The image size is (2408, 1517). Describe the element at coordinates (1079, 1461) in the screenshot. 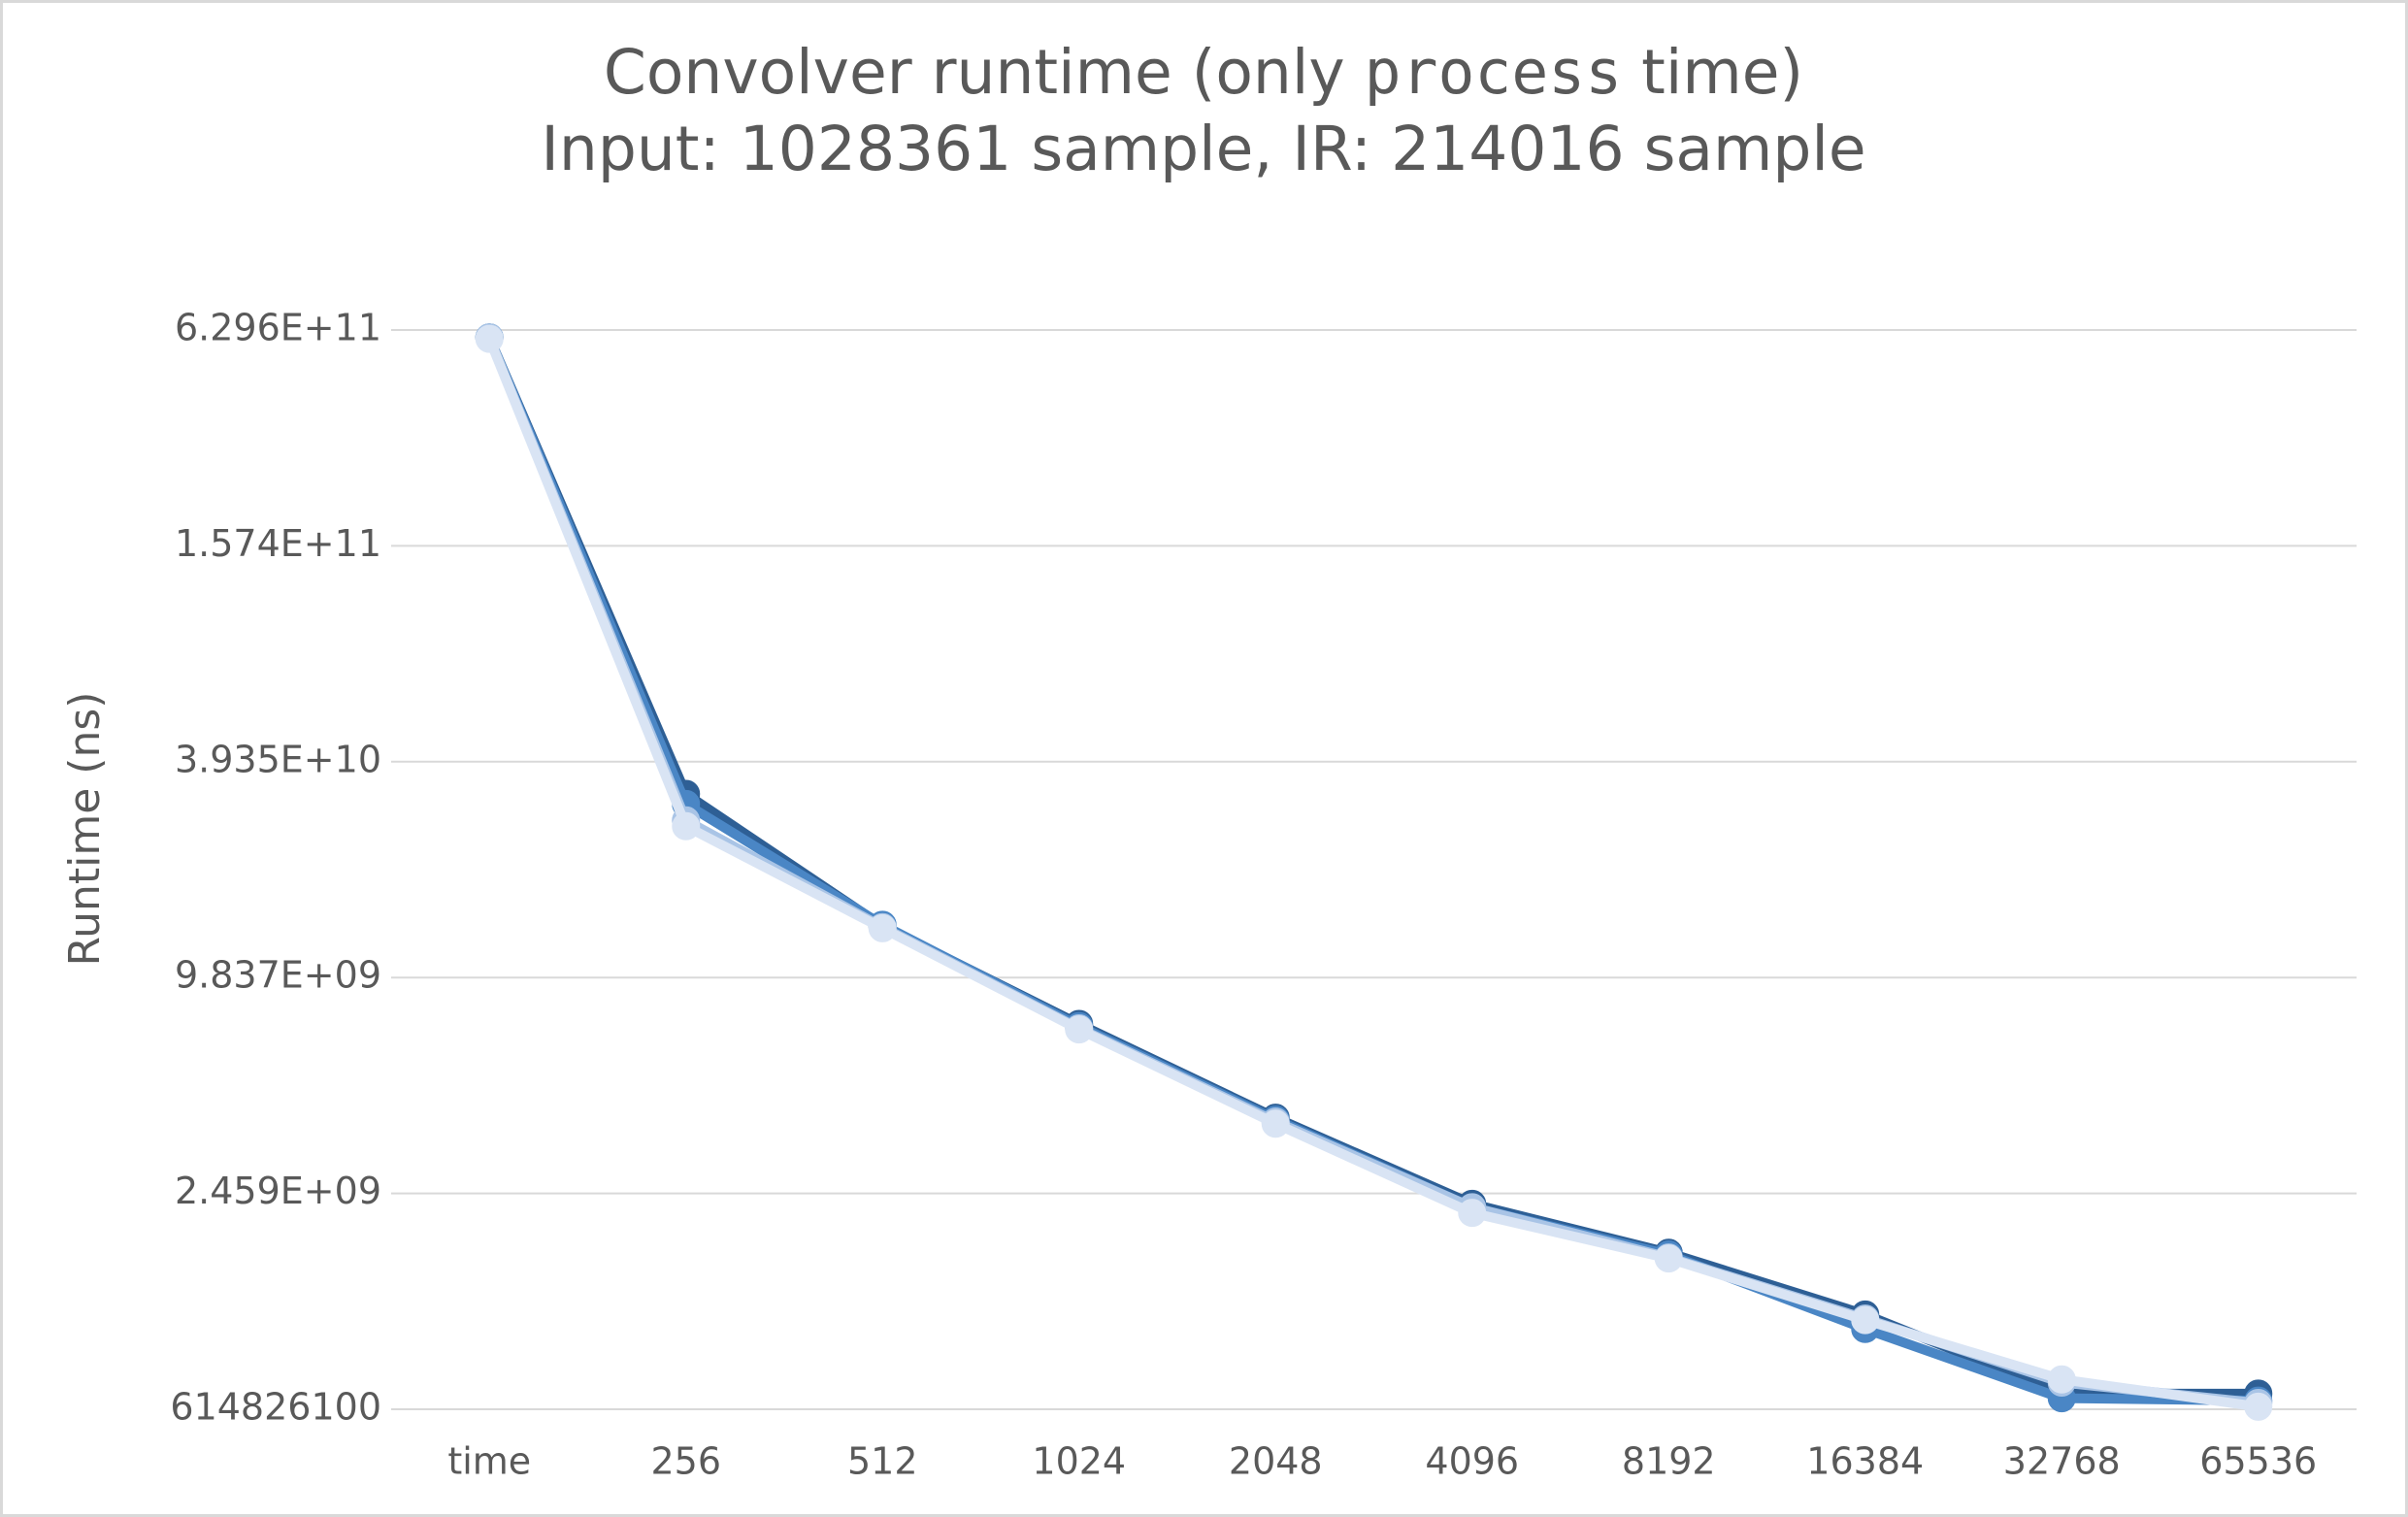

I see `x-tick-label: 1024` at that location.